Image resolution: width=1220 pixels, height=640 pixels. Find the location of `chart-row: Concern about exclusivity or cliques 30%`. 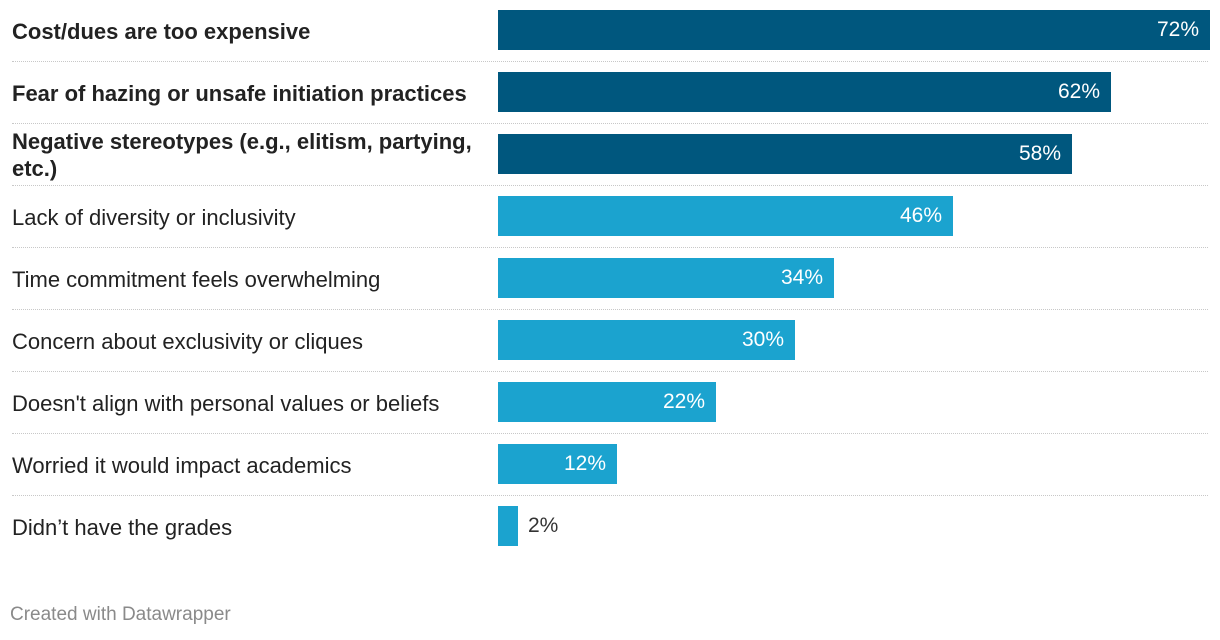

chart-row: Concern about exclusivity or cliques 30% is located at coordinates (610, 341).